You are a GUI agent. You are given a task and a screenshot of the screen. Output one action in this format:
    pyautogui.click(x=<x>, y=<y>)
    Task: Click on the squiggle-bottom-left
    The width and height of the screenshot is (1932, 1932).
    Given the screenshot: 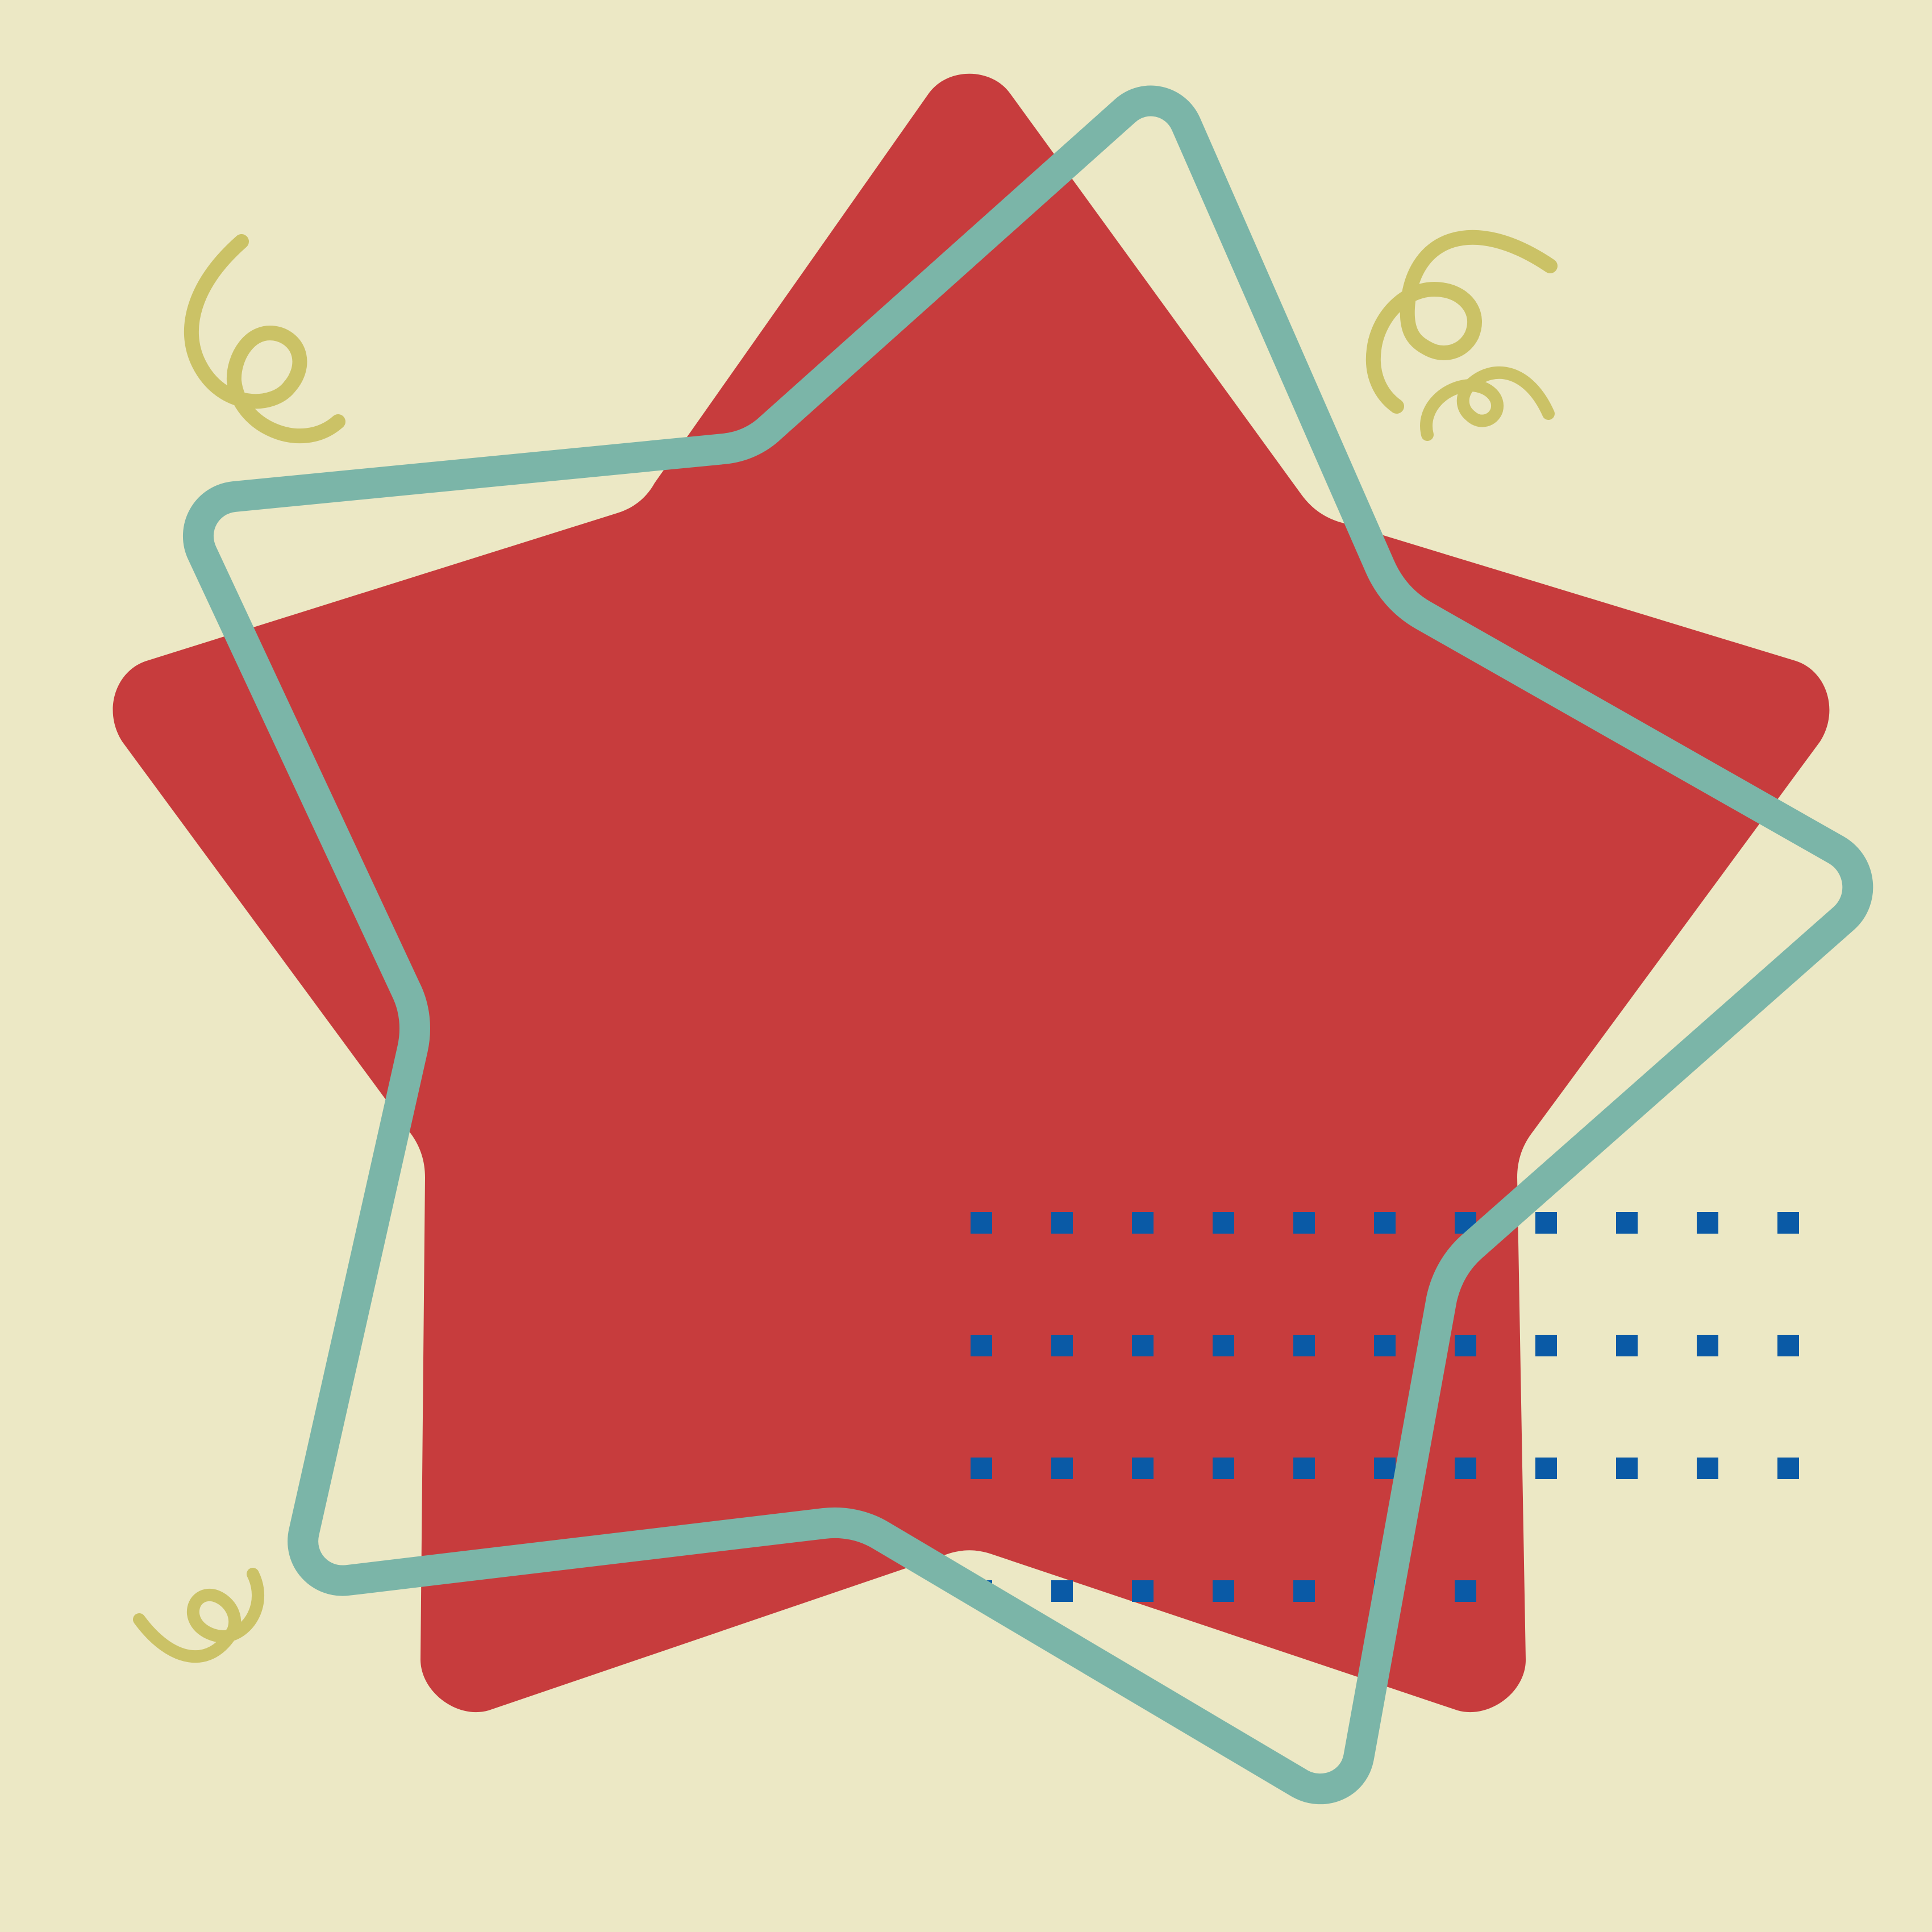 What is the action you would take?
    pyautogui.click(x=199, y=1615)
    